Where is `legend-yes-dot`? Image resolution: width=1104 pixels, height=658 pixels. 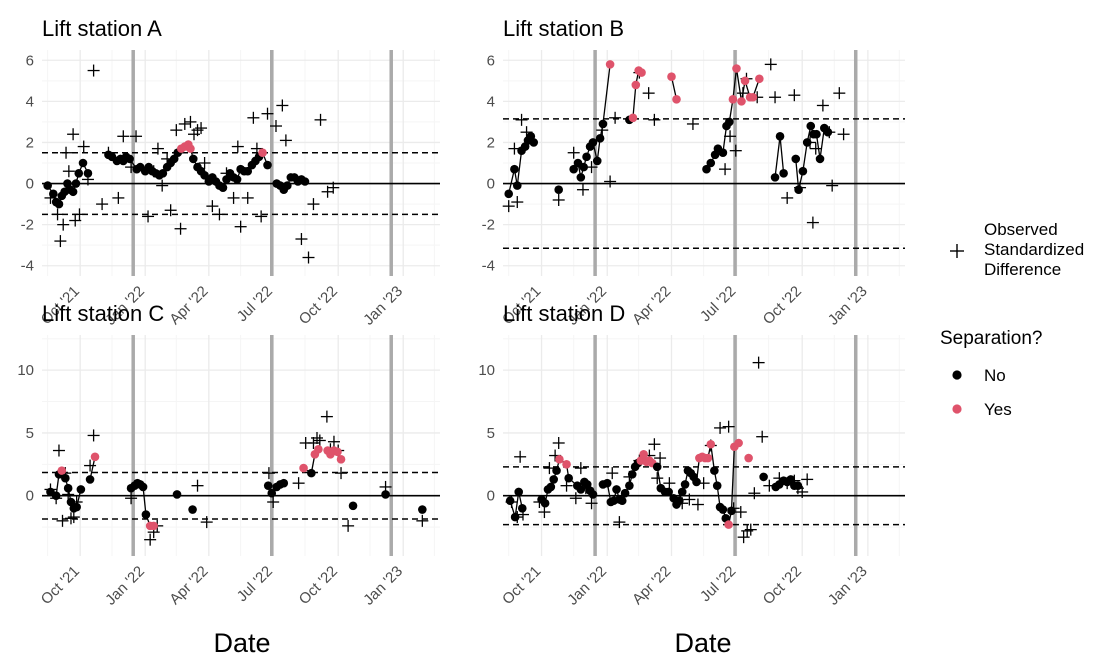
legend-yes-dot is located at coordinates (957, 409).